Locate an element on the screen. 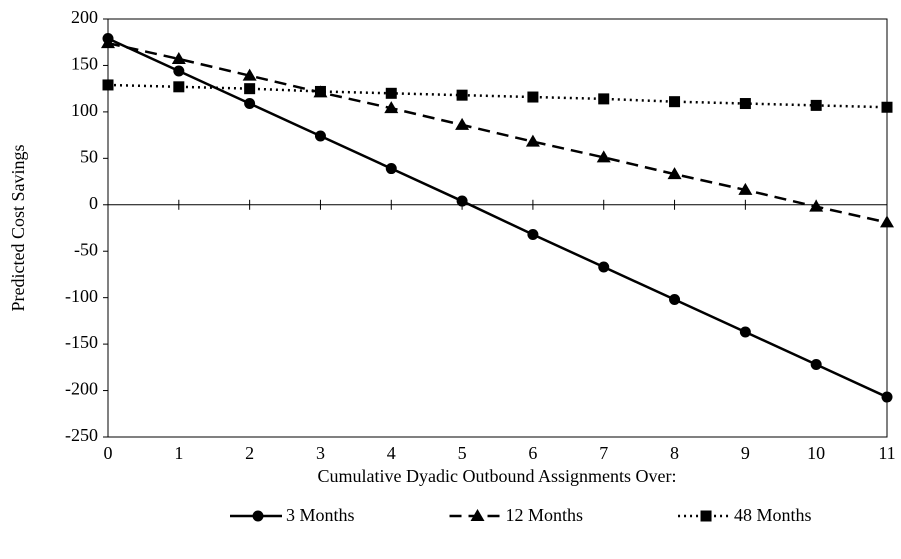  x-tick-label: 10 is located at coordinates (816, 453).